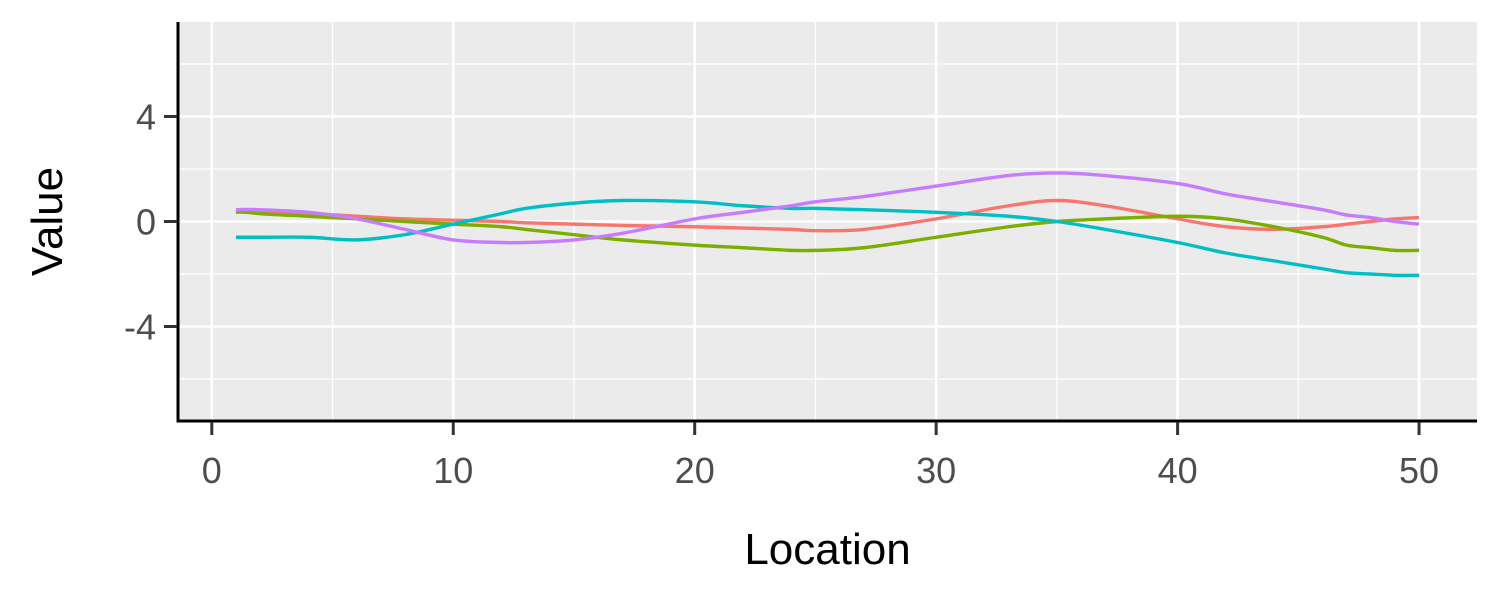  I want to click on x-tick-label: 50, so click(1419, 470).